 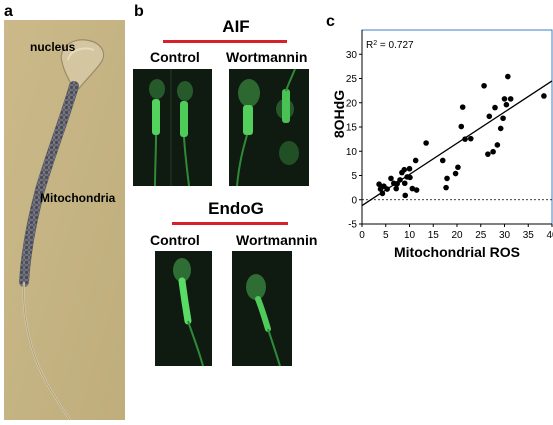 What do you see at coordinates (390, 46) in the screenshot?
I see `r-squared-annotation: R2 = 0.727` at bounding box center [390, 46].